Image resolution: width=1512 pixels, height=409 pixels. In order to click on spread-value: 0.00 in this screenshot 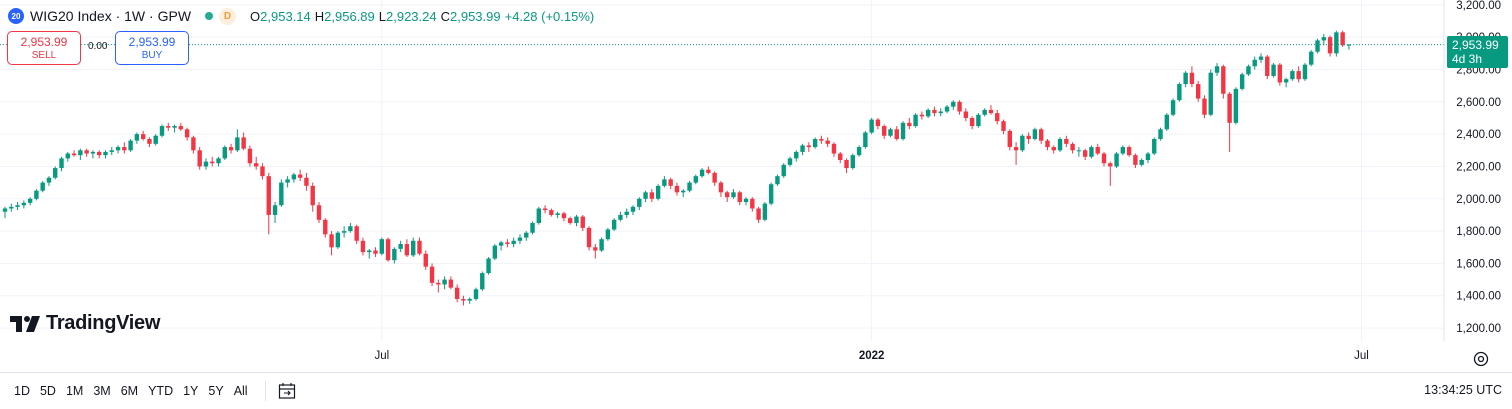, I will do `click(98, 46)`.